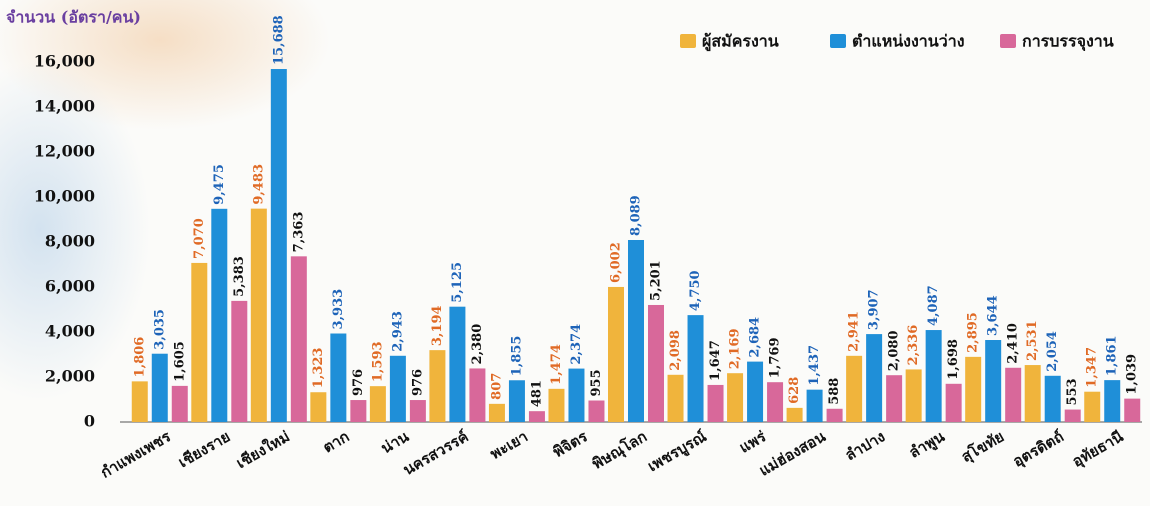  Describe the element at coordinates (740, 42) in the screenshot. I see `legend-label: ผู้สมัครงาน` at that location.